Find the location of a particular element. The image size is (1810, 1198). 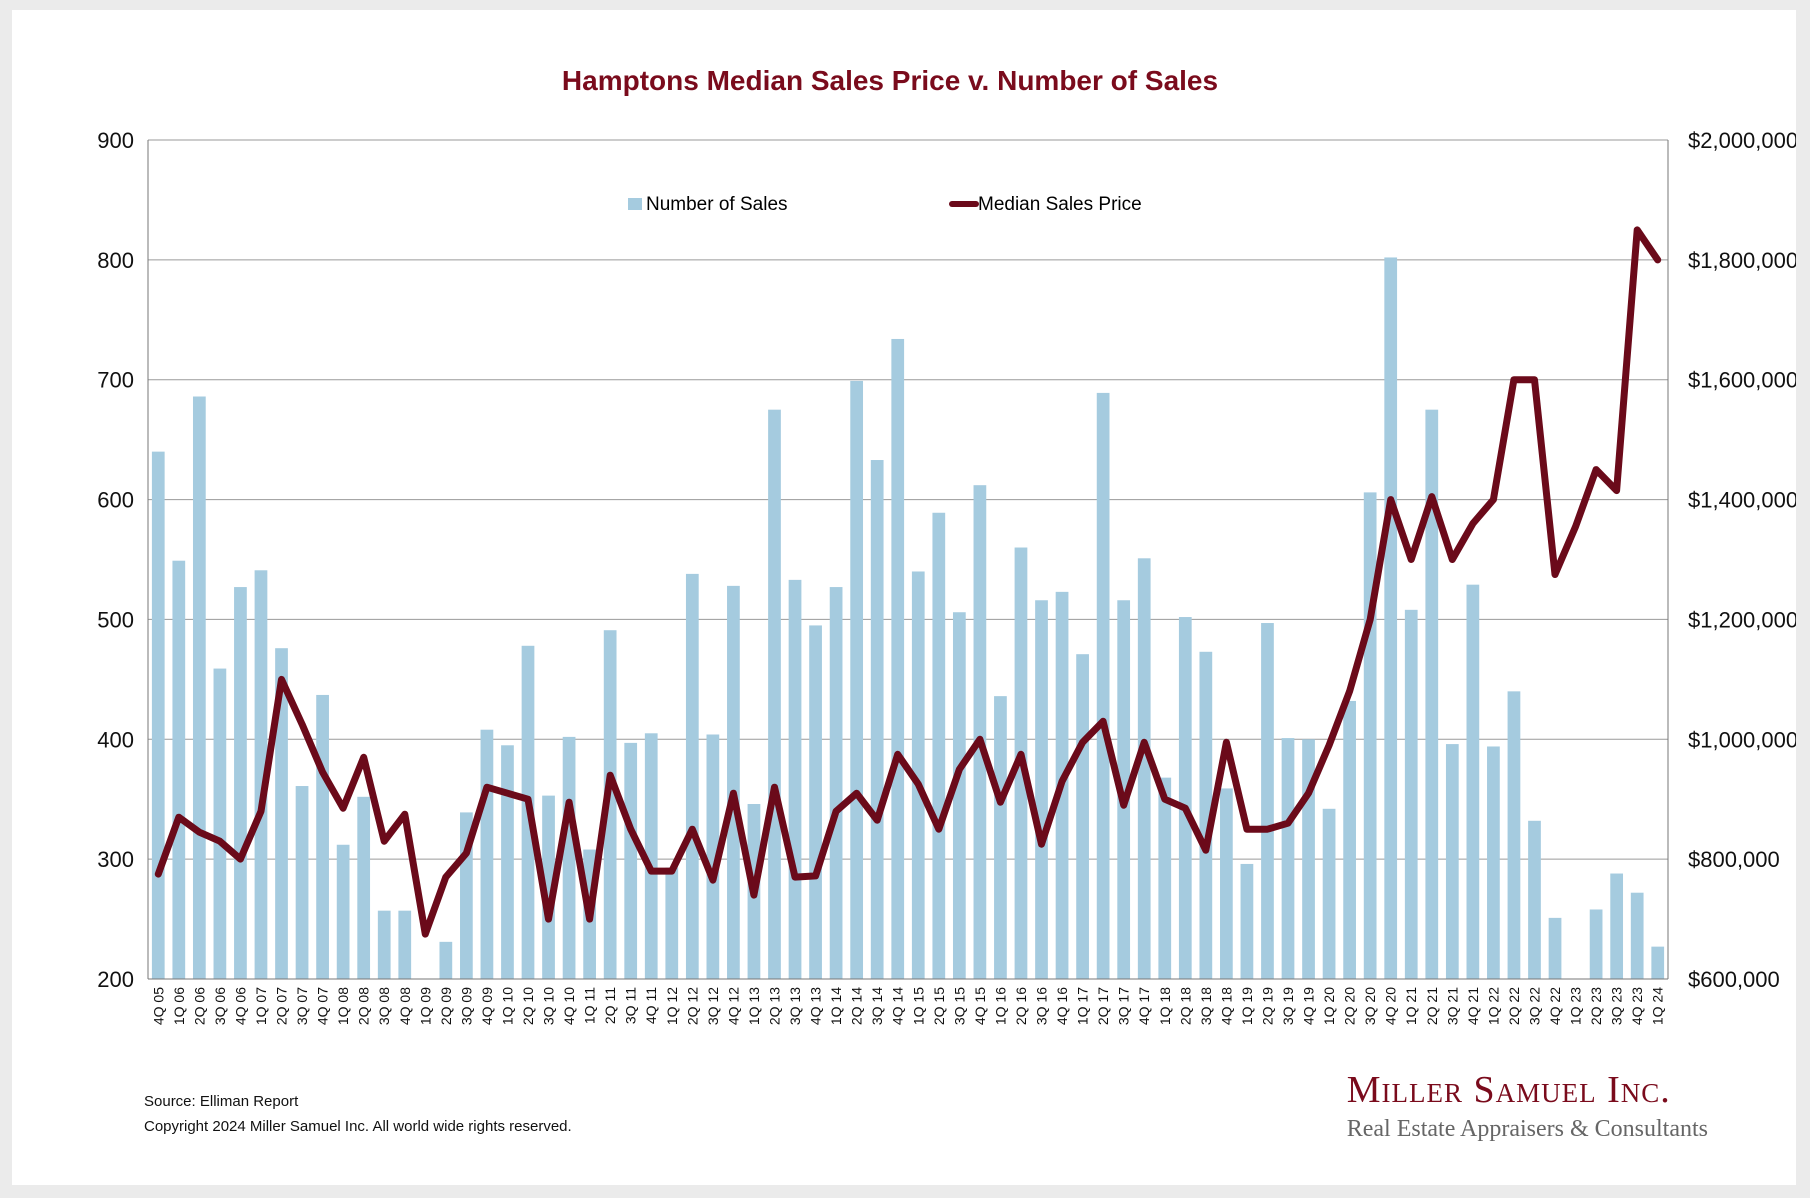

x-tick-label: 1Q 17 is located at coordinates (1083, 1006).